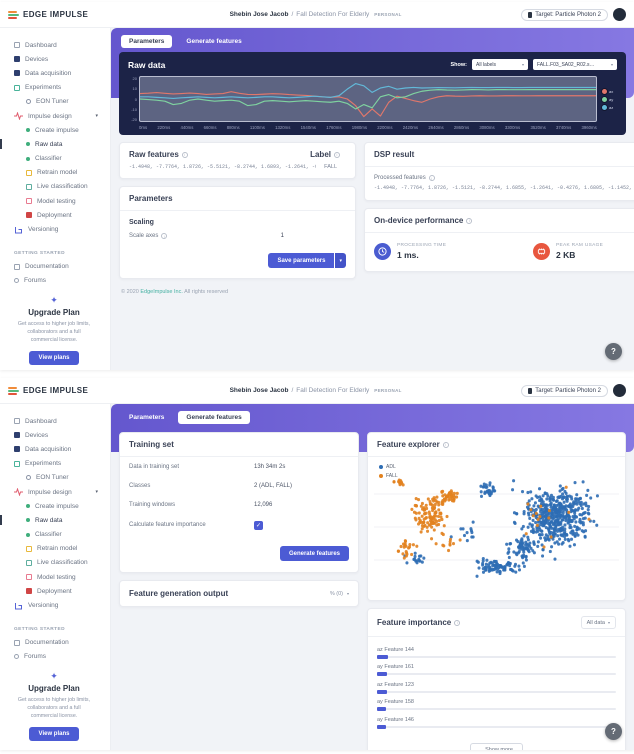  I want to click on generate-features-button: Generate features, so click(314, 553).